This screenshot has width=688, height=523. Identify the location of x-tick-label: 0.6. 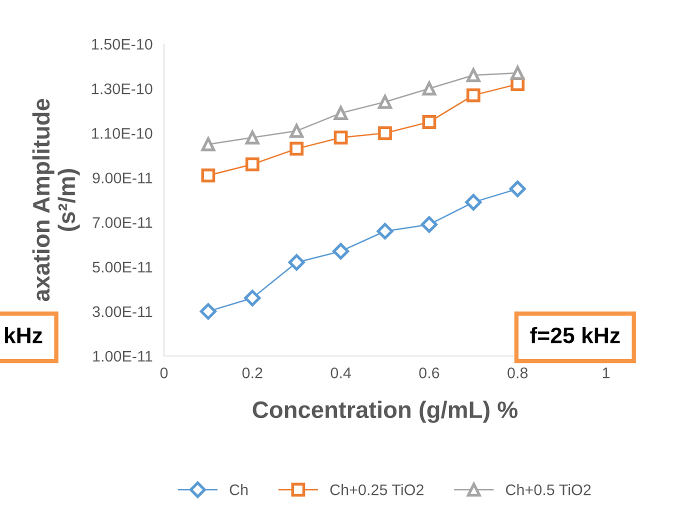
(429, 373).